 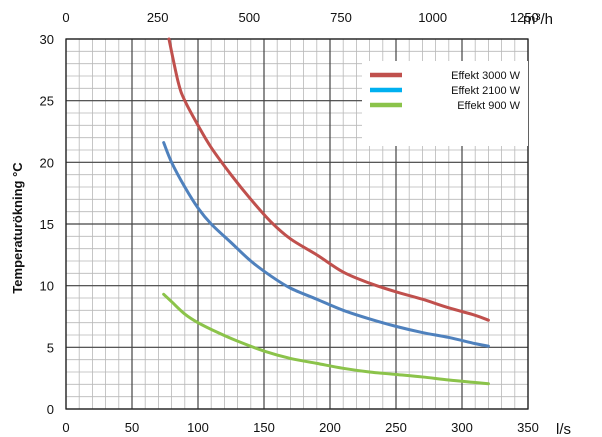 I want to click on legend: Effekt 3000 W Effekt 2100 W Effekt 900 W, so click(x=445, y=103).